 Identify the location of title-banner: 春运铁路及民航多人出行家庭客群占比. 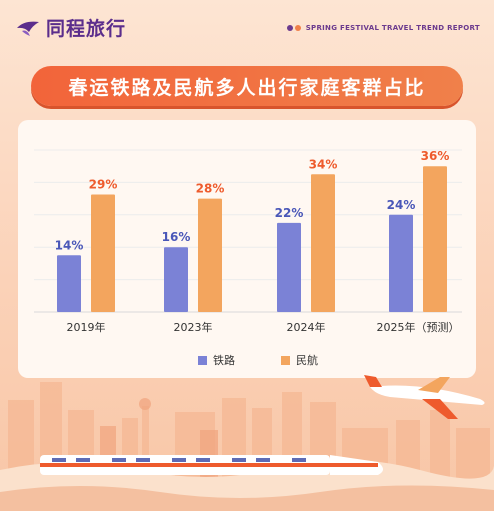
(247, 86).